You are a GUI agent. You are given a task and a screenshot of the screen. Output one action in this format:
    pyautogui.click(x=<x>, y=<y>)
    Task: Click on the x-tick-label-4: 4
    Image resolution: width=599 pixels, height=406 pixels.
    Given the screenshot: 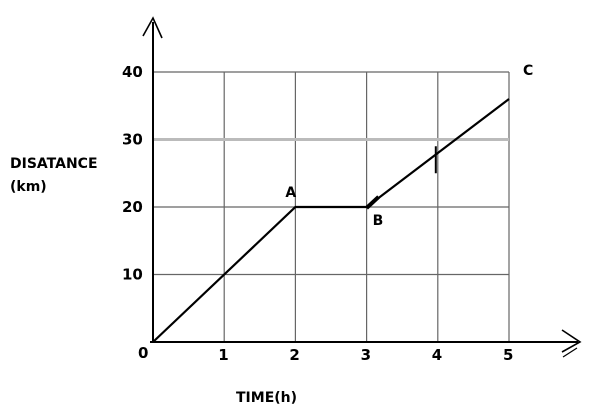 What is the action you would take?
    pyautogui.click(x=437, y=355)
    